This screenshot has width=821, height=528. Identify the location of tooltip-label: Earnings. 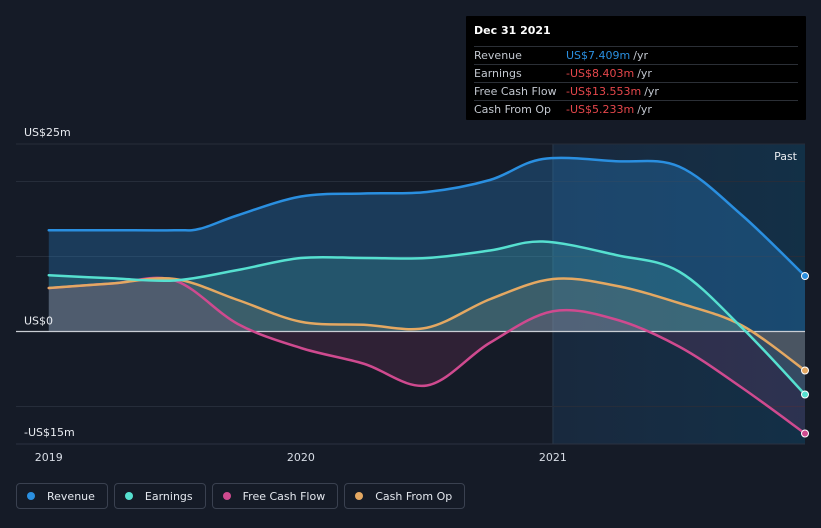
(498, 73).